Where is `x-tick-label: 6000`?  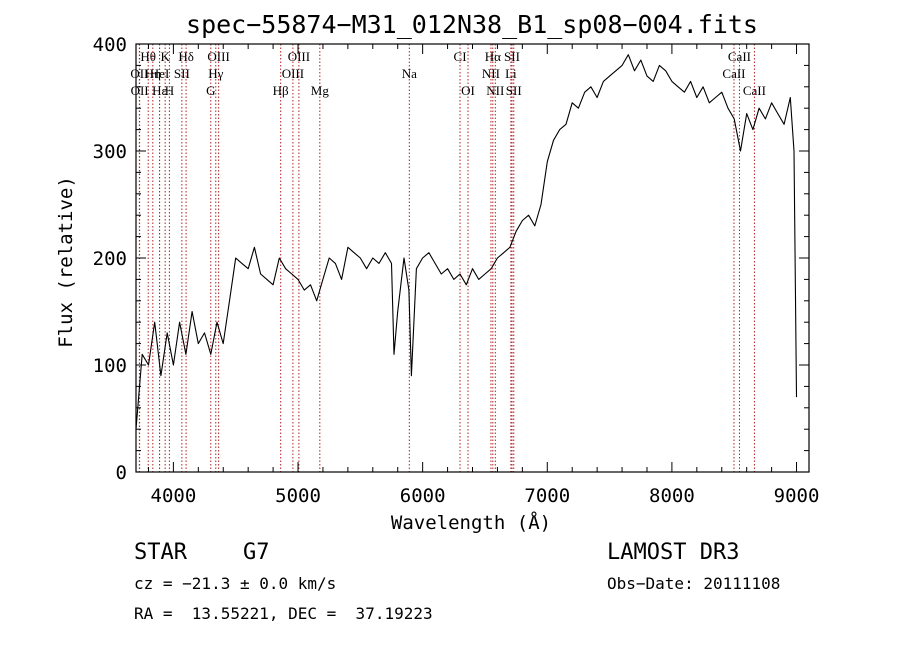
x-tick-label: 6000 is located at coordinates (423, 496).